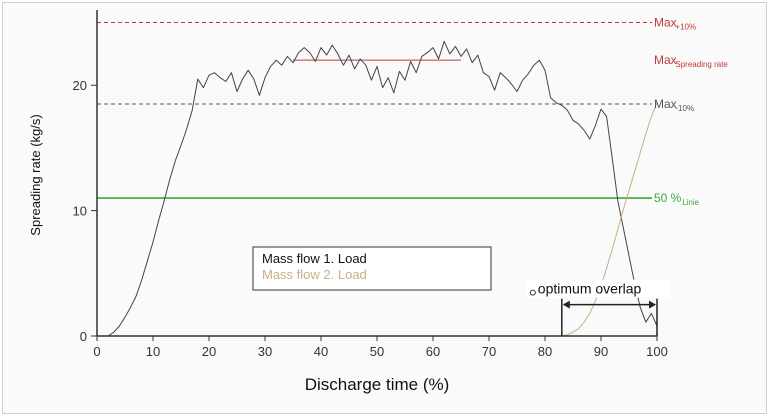 The height and width of the screenshot is (416, 769). What do you see at coordinates (80, 211) in the screenshot?
I see `y-tick-label: 10` at bounding box center [80, 211].